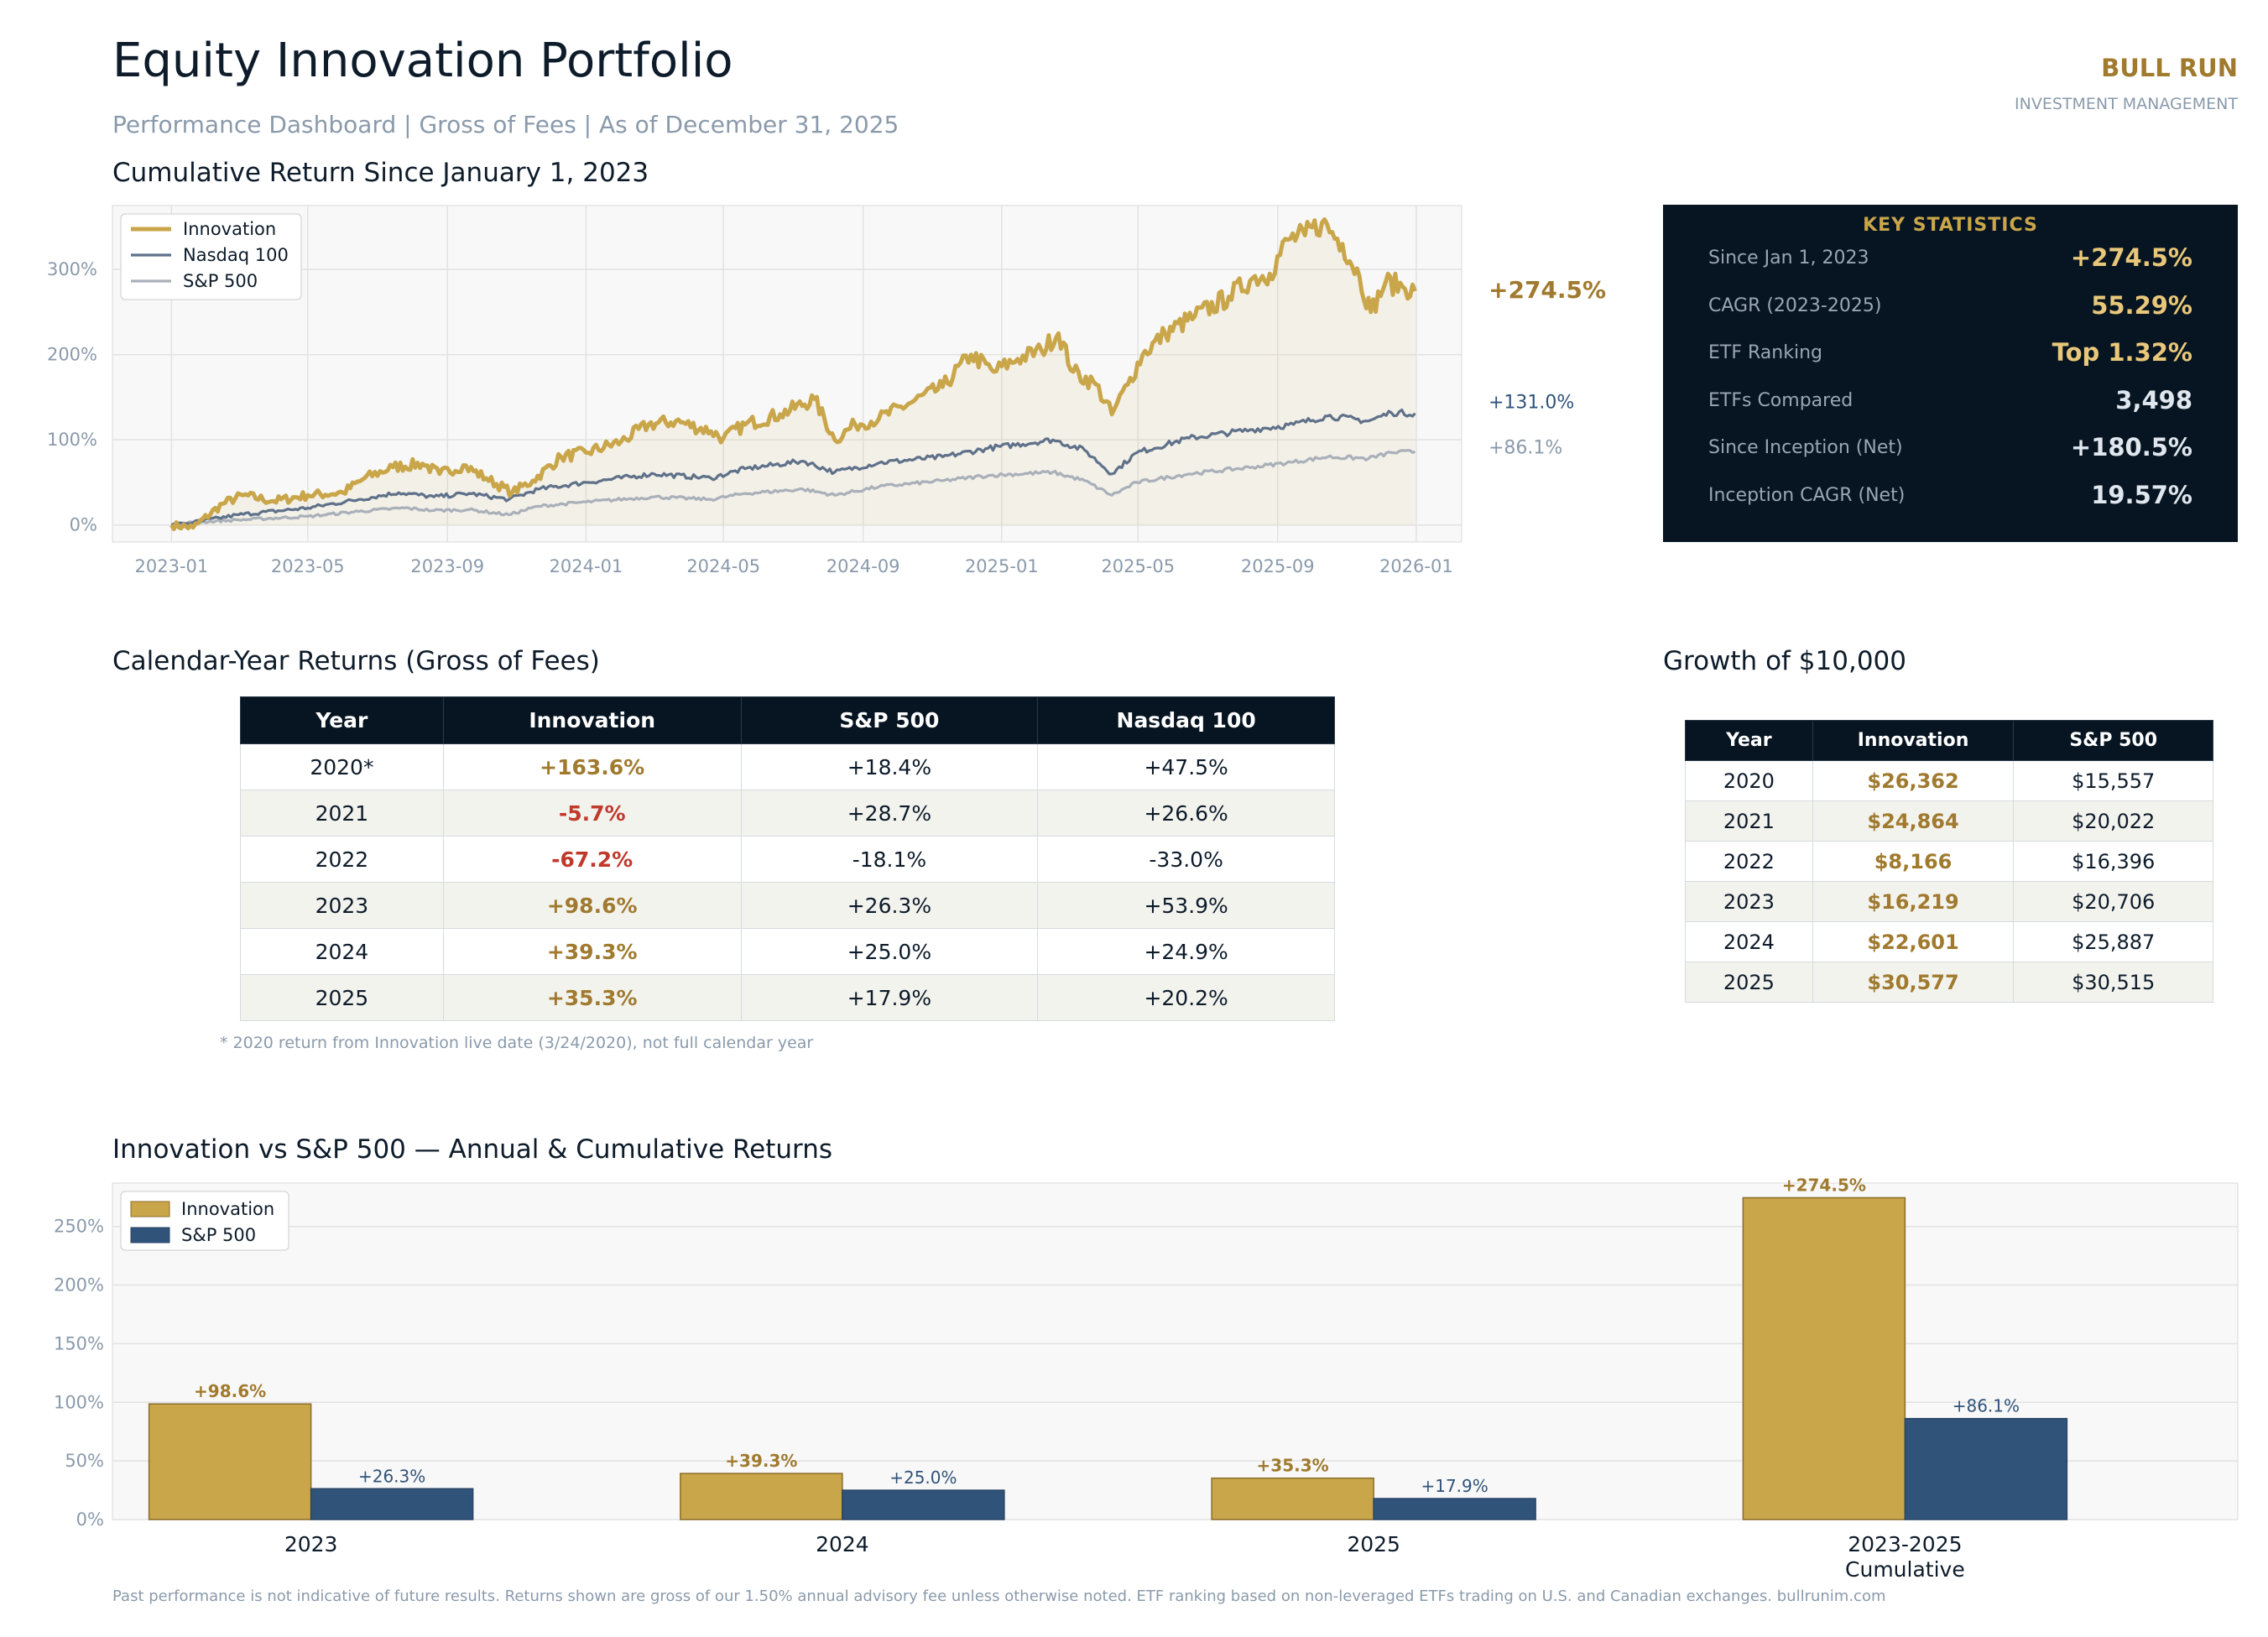  I want to click on bar-value-label: +35.3%, so click(1293, 1466).